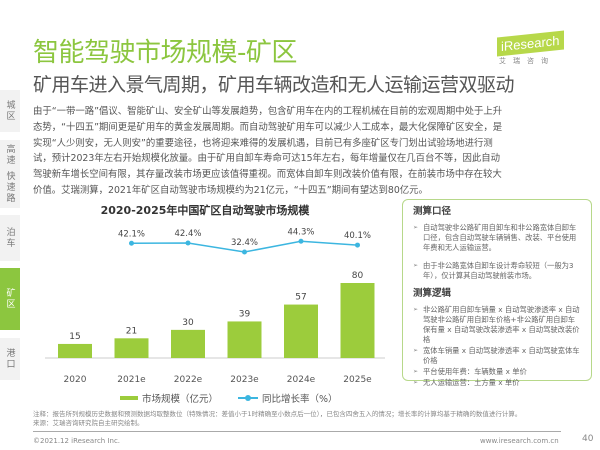 The width and height of the screenshot is (600, 450). I want to click on page-subtitle: 矿用车进入景气周期，矿用车辆改造和无人运输运营双驱动, so click(274, 85).